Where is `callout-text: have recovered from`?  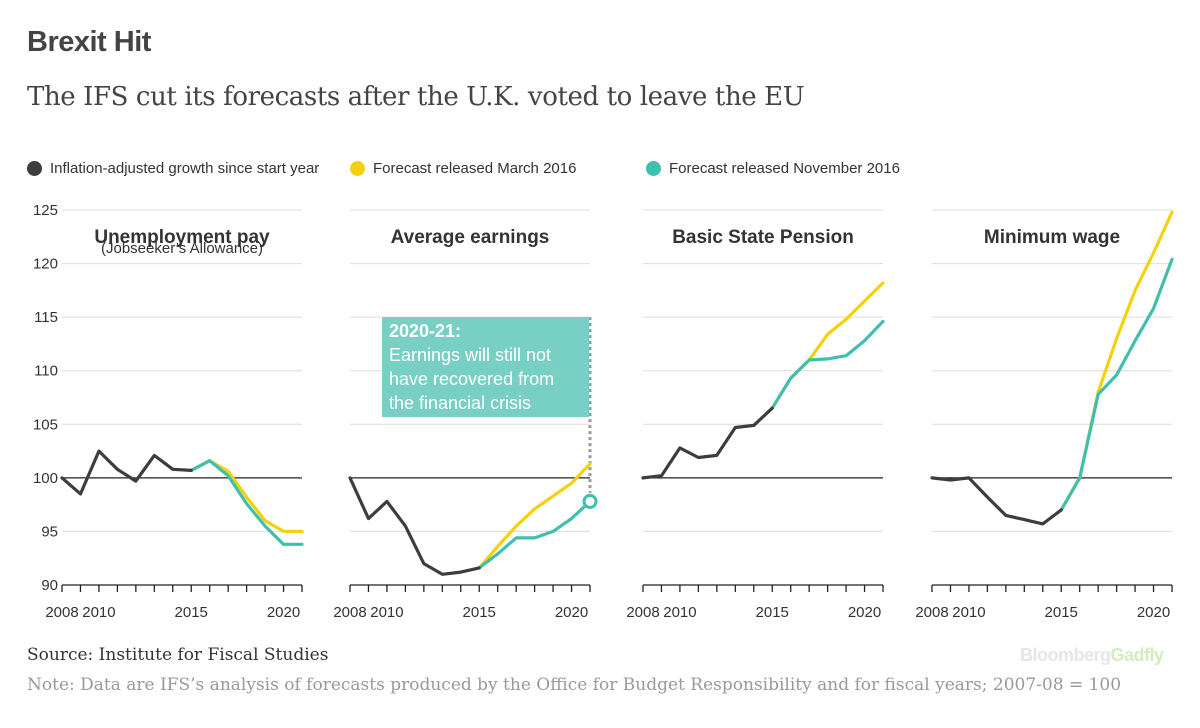
callout-text: have recovered from is located at coordinates (471, 379).